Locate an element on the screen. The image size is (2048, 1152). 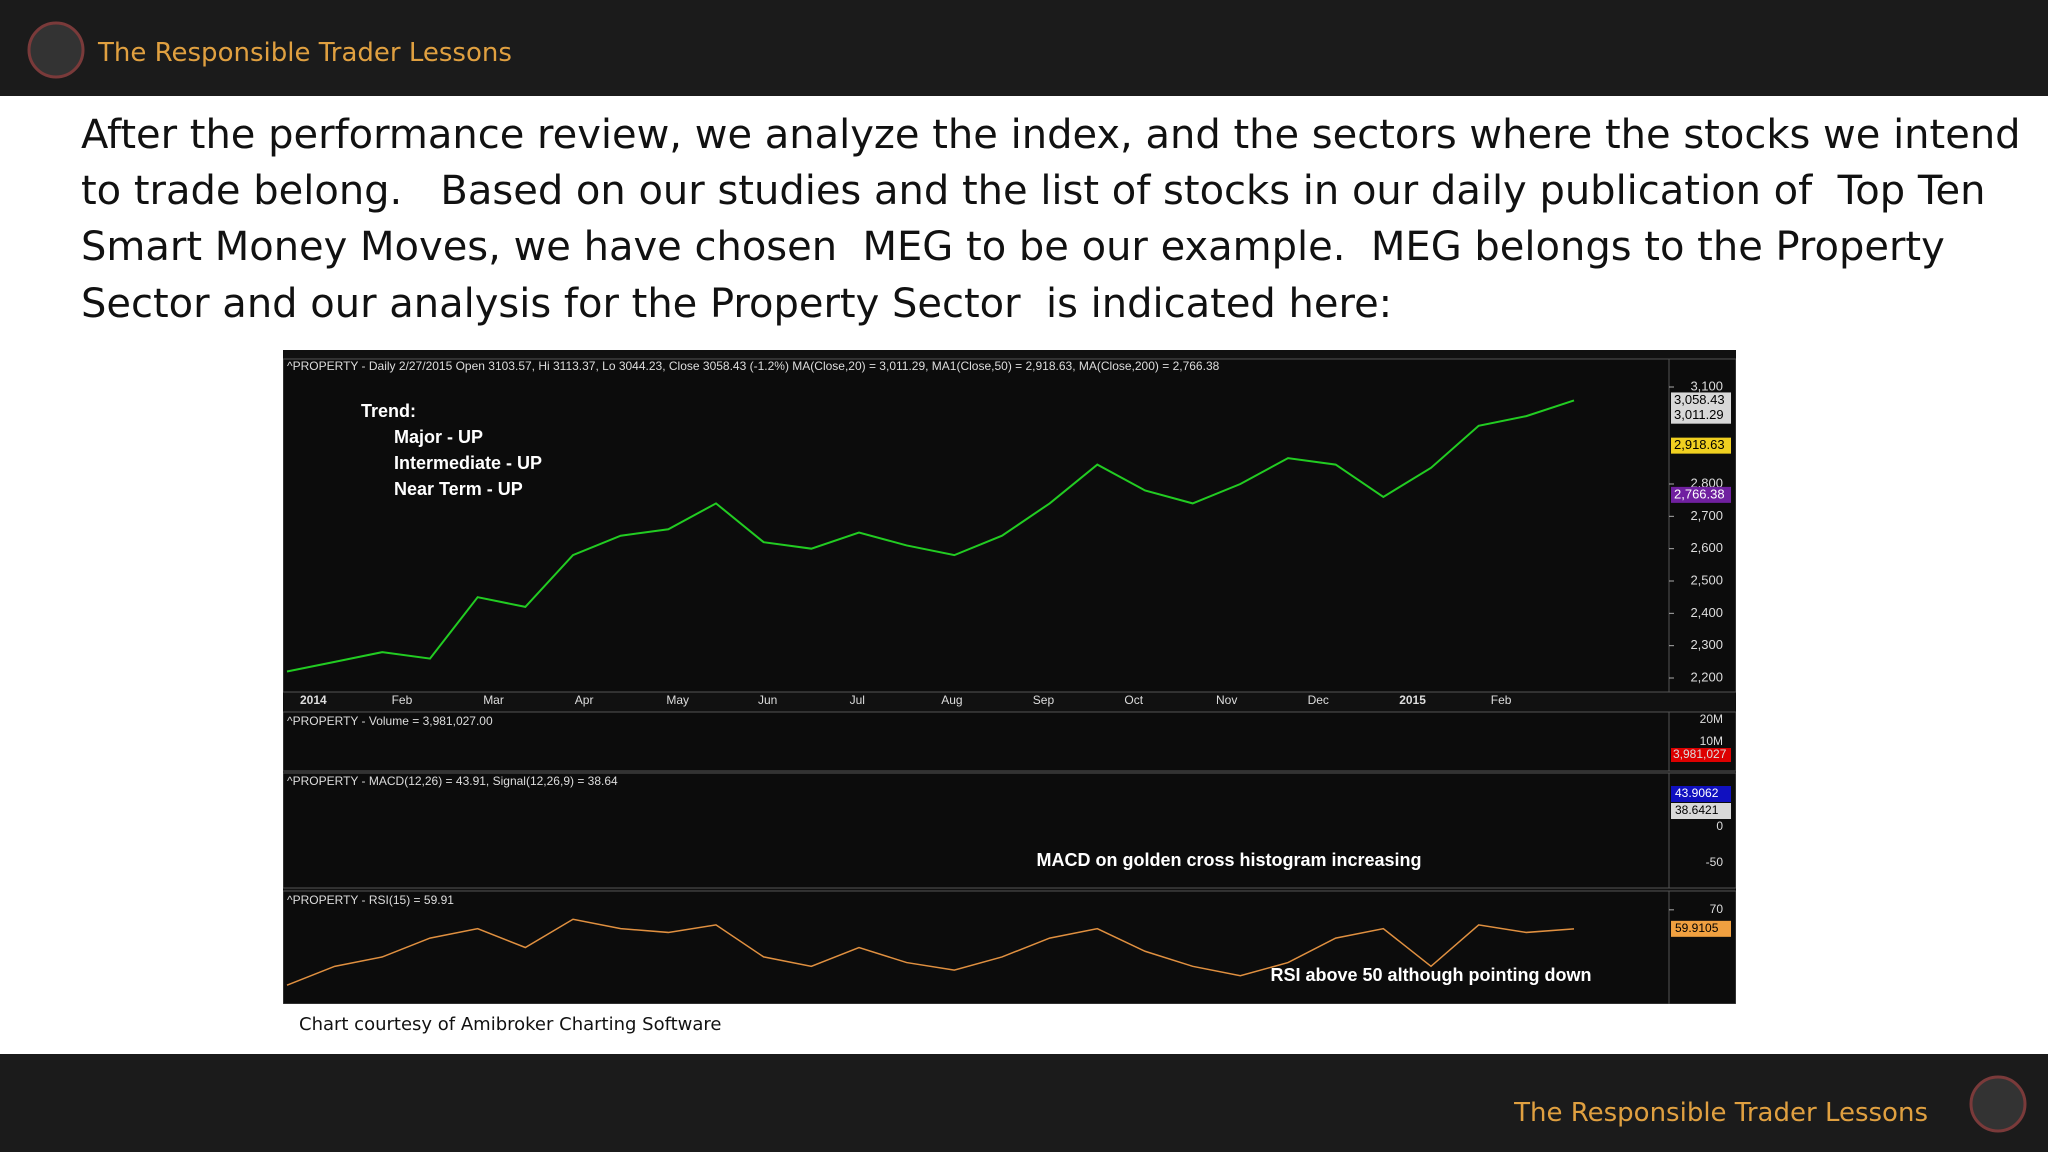
rsi-line is located at coordinates (930, 952).